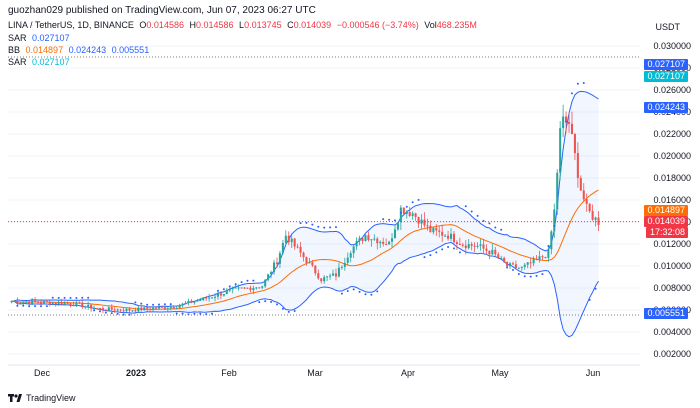 This screenshot has height=408, width=700. I want to click on bb-legend: BB 0.014897 0.024243 0.005551, so click(80, 50).